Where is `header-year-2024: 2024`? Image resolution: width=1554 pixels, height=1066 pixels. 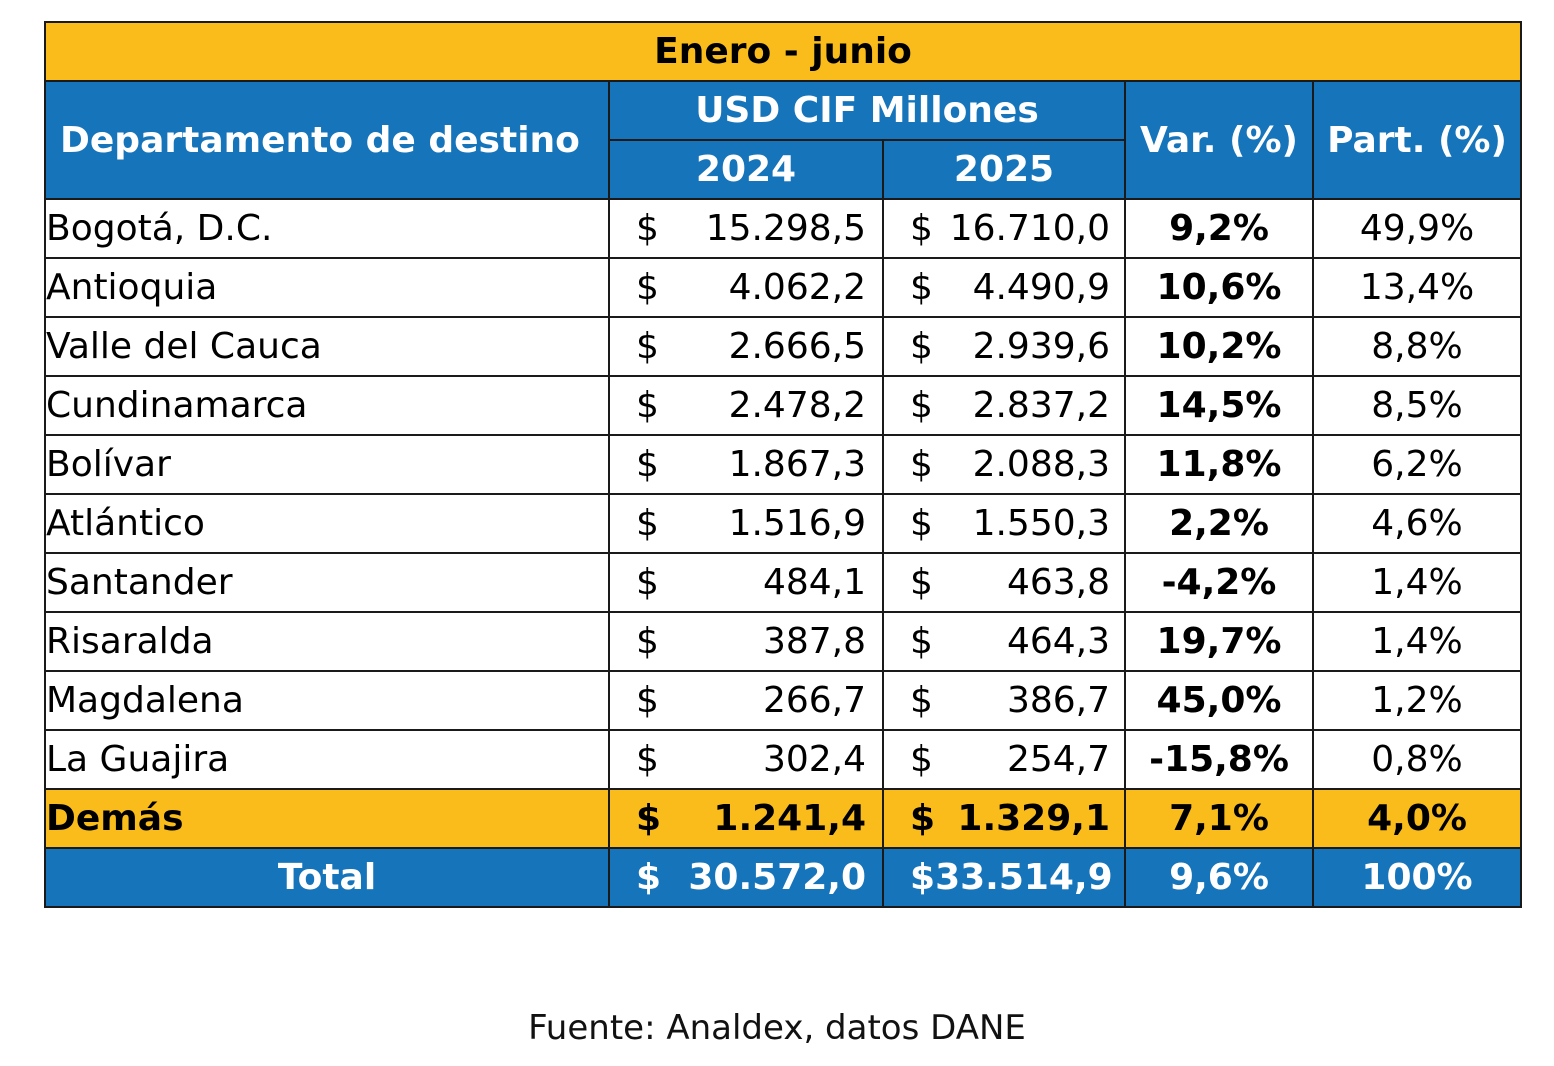 header-year-2024: 2024 is located at coordinates (746, 169).